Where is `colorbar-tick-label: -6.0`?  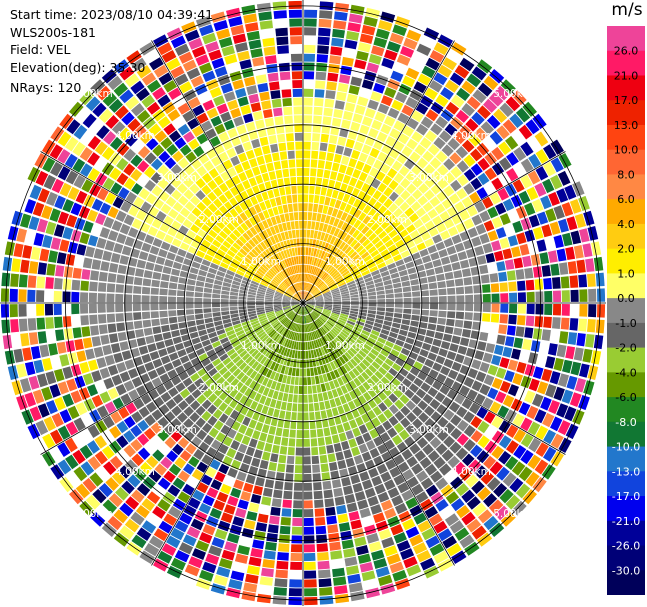 colorbar-tick-label: -6.0 is located at coordinates (625, 397).